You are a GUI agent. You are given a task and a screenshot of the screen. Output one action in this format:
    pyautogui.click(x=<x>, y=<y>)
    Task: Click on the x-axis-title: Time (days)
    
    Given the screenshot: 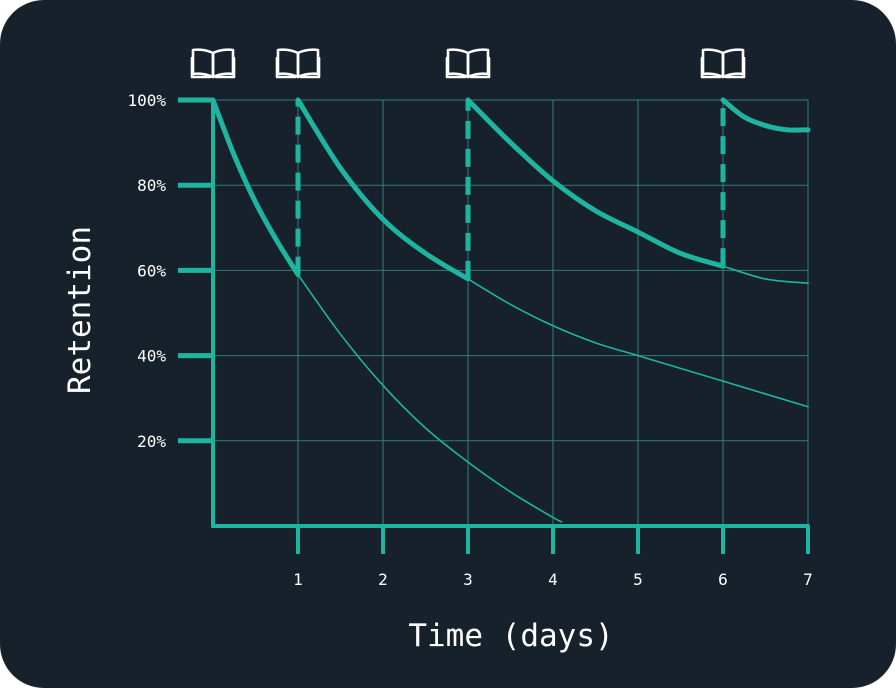 What is the action you would take?
    pyautogui.click(x=510, y=636)
    